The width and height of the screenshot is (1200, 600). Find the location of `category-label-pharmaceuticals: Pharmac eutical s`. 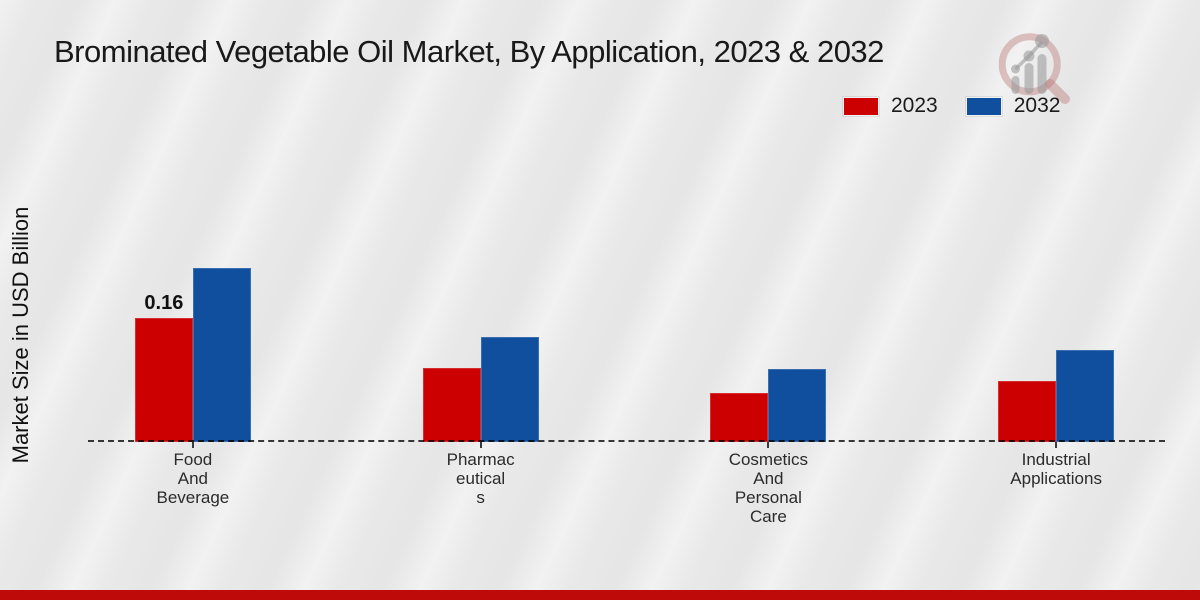

category-label-pharmaceuticals: Pharmac eutical s is located at coordinates (481, 478).